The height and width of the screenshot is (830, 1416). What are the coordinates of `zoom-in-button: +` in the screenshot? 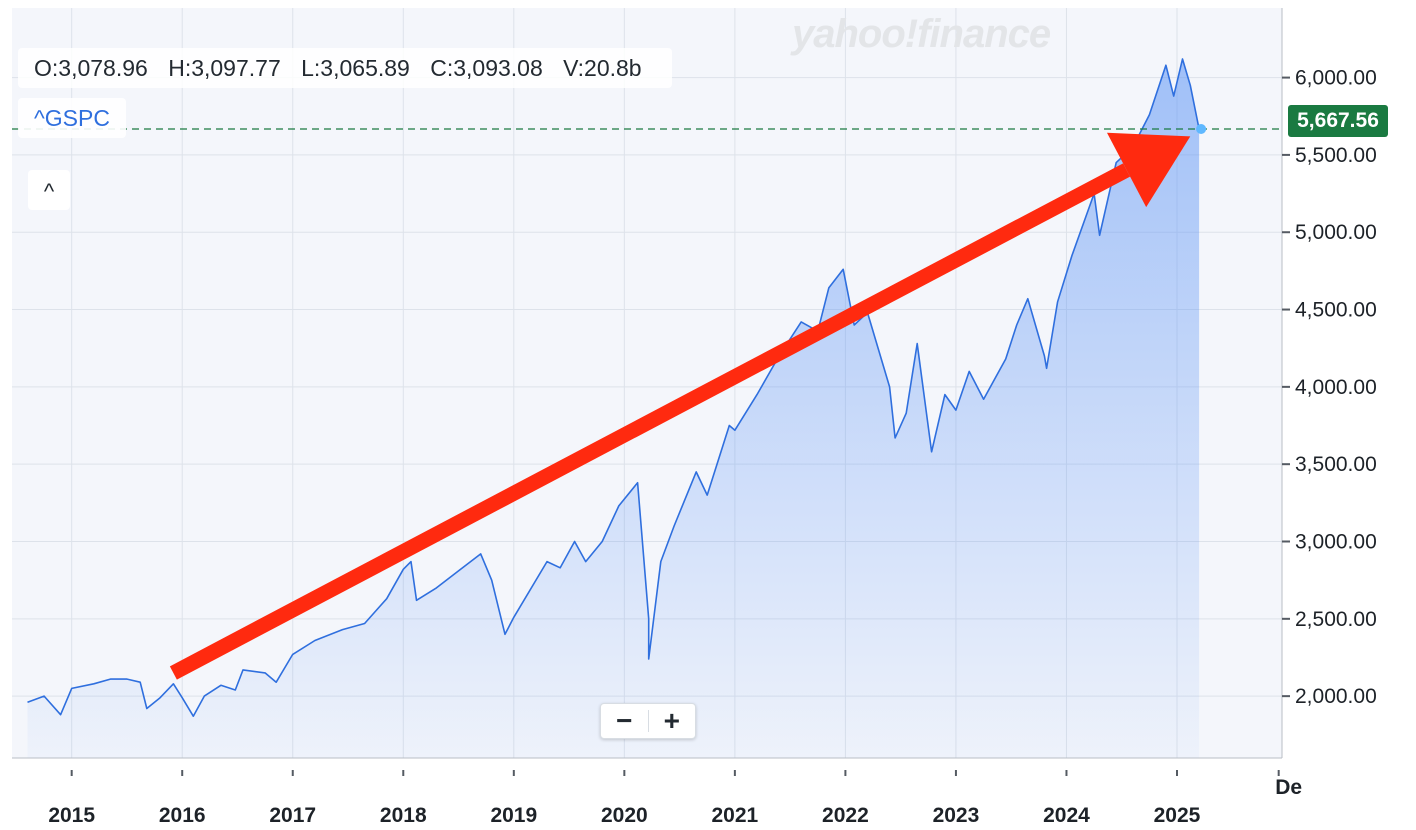 It's located at (671, 720).